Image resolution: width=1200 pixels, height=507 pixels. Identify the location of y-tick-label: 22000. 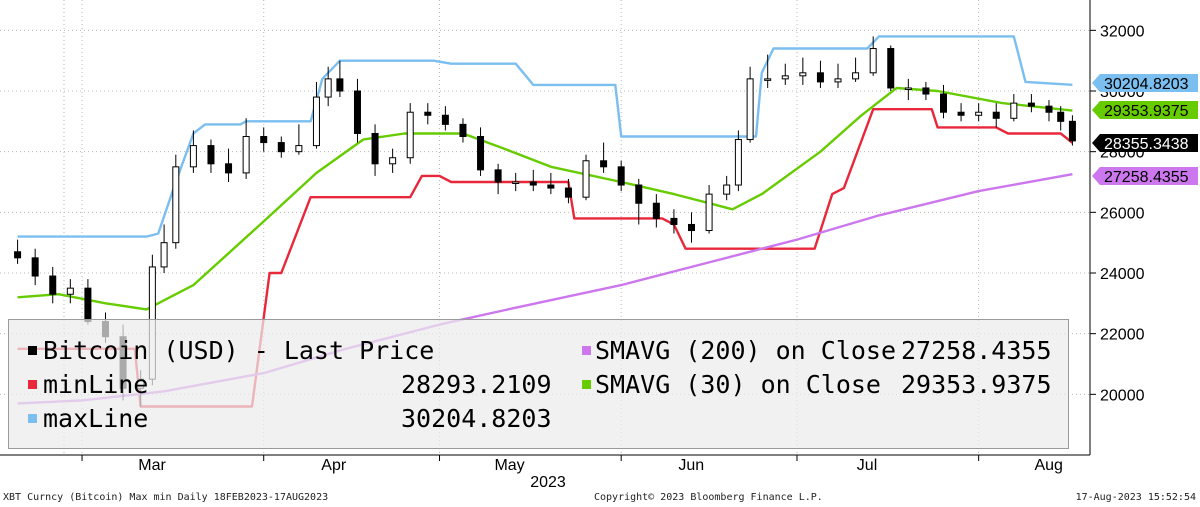
(1122, 335).